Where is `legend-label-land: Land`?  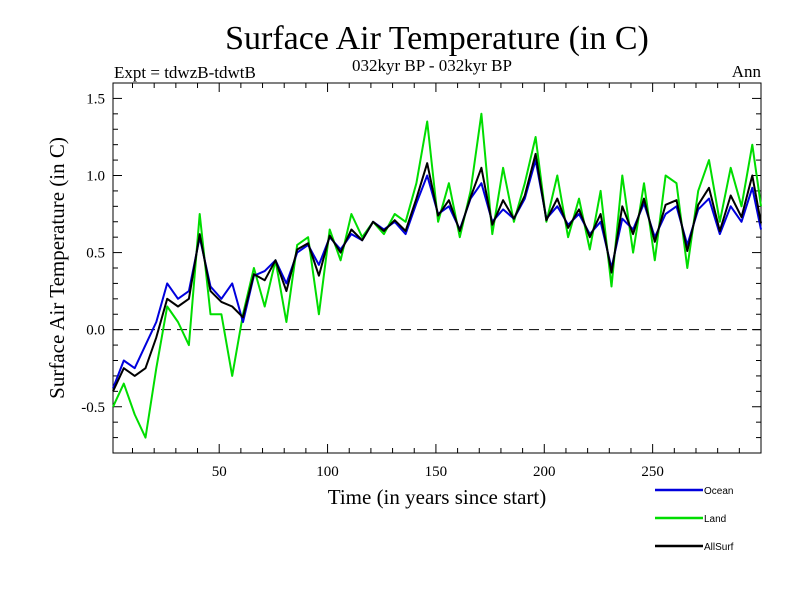
legend-label-land: Land is located at coordinates (715, 519).